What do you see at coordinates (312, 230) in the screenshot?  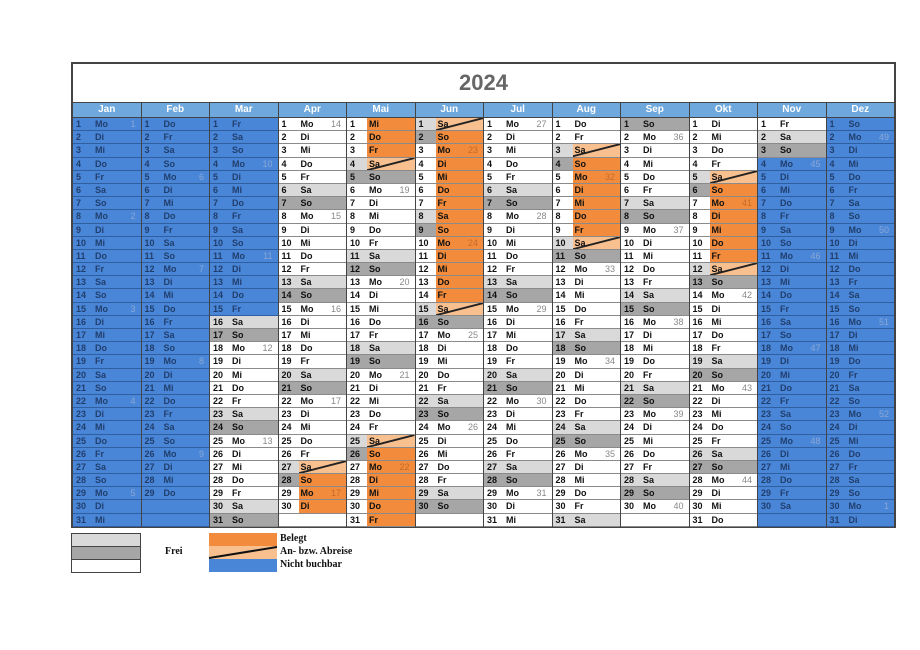 I see `day-cell: 9 Di` at bounding box center [312, 230].